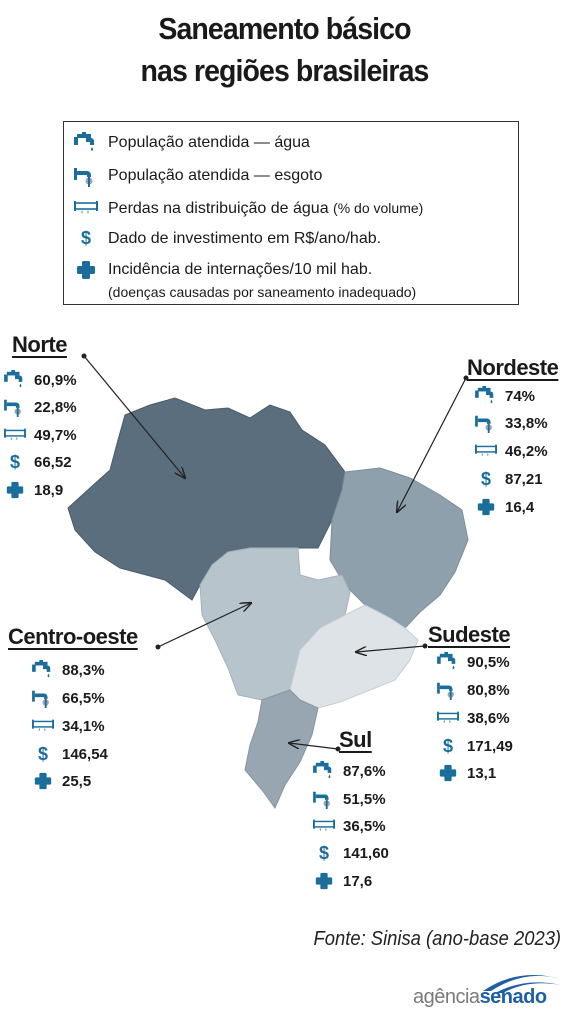 Image resolution: width=569 pixels, height=1024 pixels. I want to click on sudeste-leader-line, so click(391, 648).